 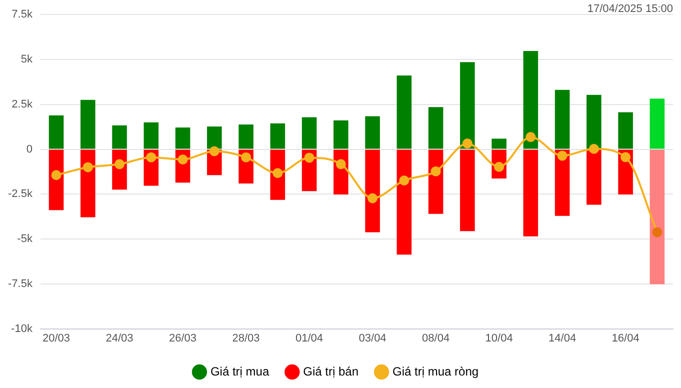 What do you see at coordinates (25, 239) in the screenshot?
I see `y-tick-label: -5k` at bounding box center [25, 239].